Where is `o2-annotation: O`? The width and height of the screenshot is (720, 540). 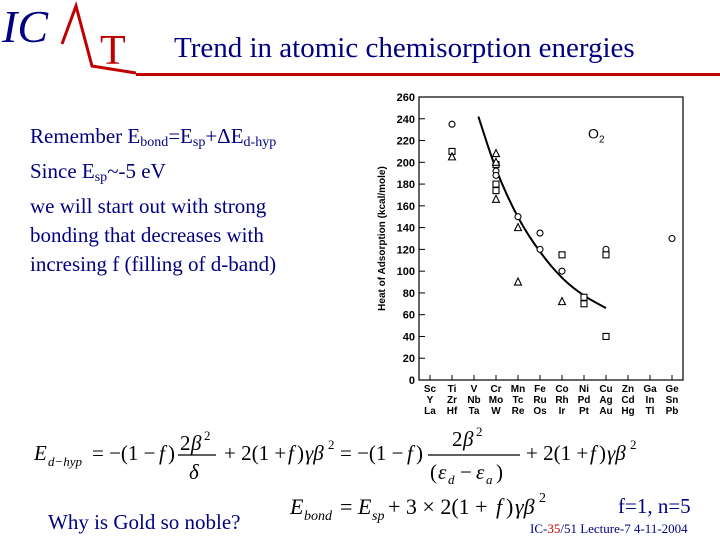
o2-annotation: O is located at coordinates (593, 133).